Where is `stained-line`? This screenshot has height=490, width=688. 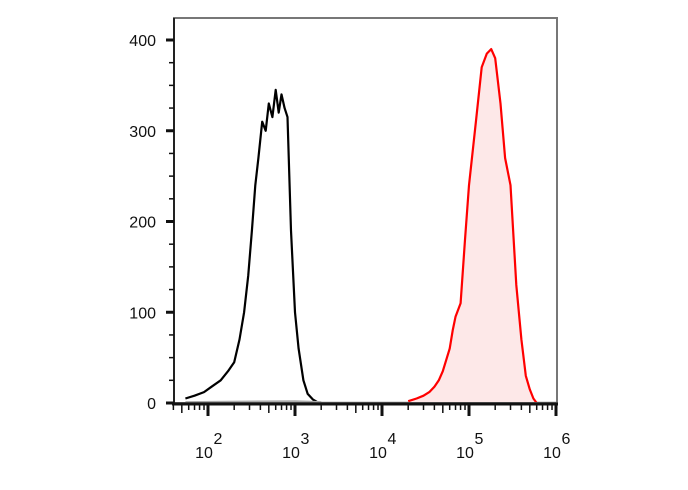 stained-line is located at coordinates (472, 226).